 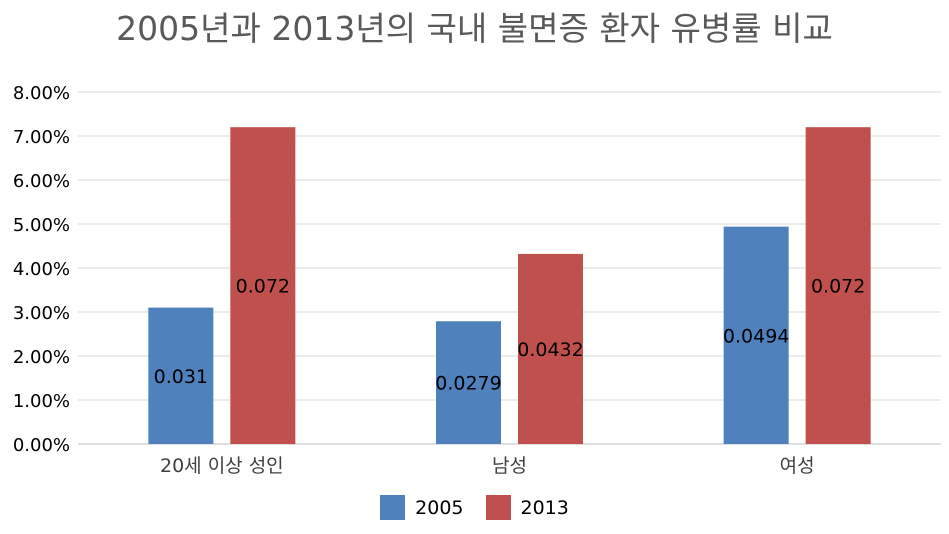 I want to click on x-tick-label: 남성, so click(x=509, y=466).